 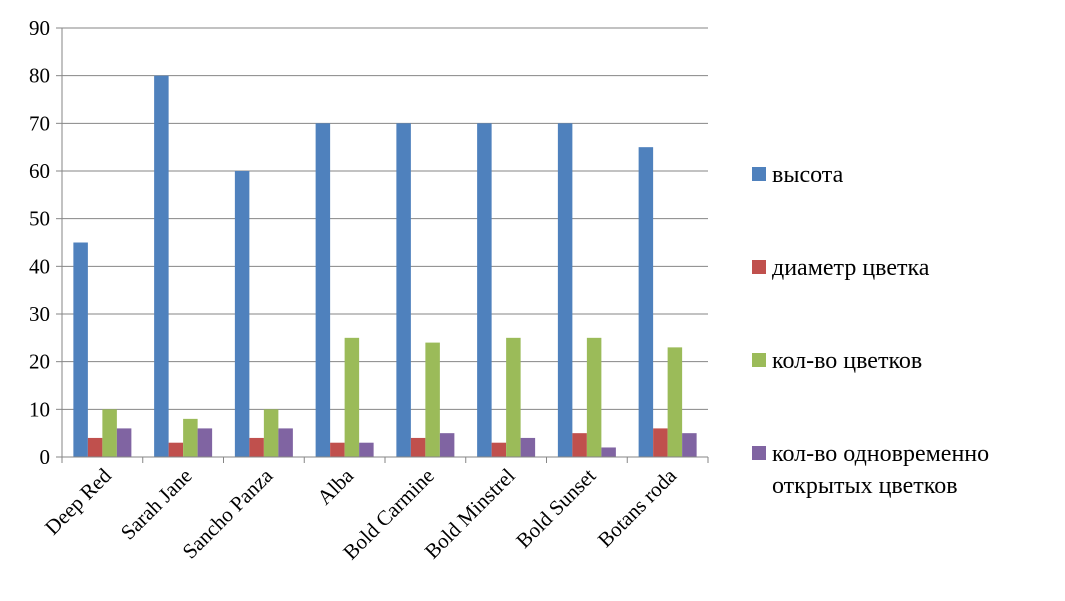 I want to click on y-tick-label: 40, so click(x=39, y=266).